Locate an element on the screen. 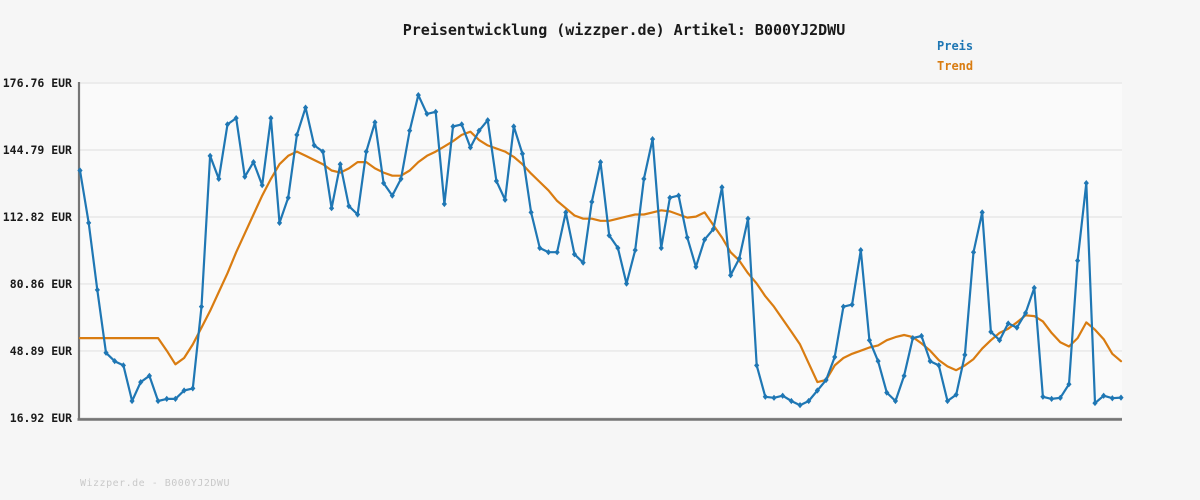 The height and width of the screenshot is (500, 1200). y-tick-label: 112.82 EUR is located at coordinates (37, 217).